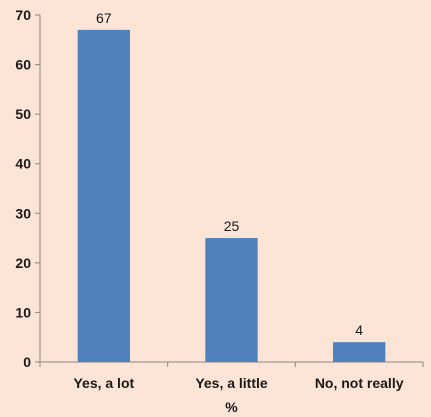 This screenshot has height=417, width=431. I want to click on y-tick-label: 30, so click(23, 213).